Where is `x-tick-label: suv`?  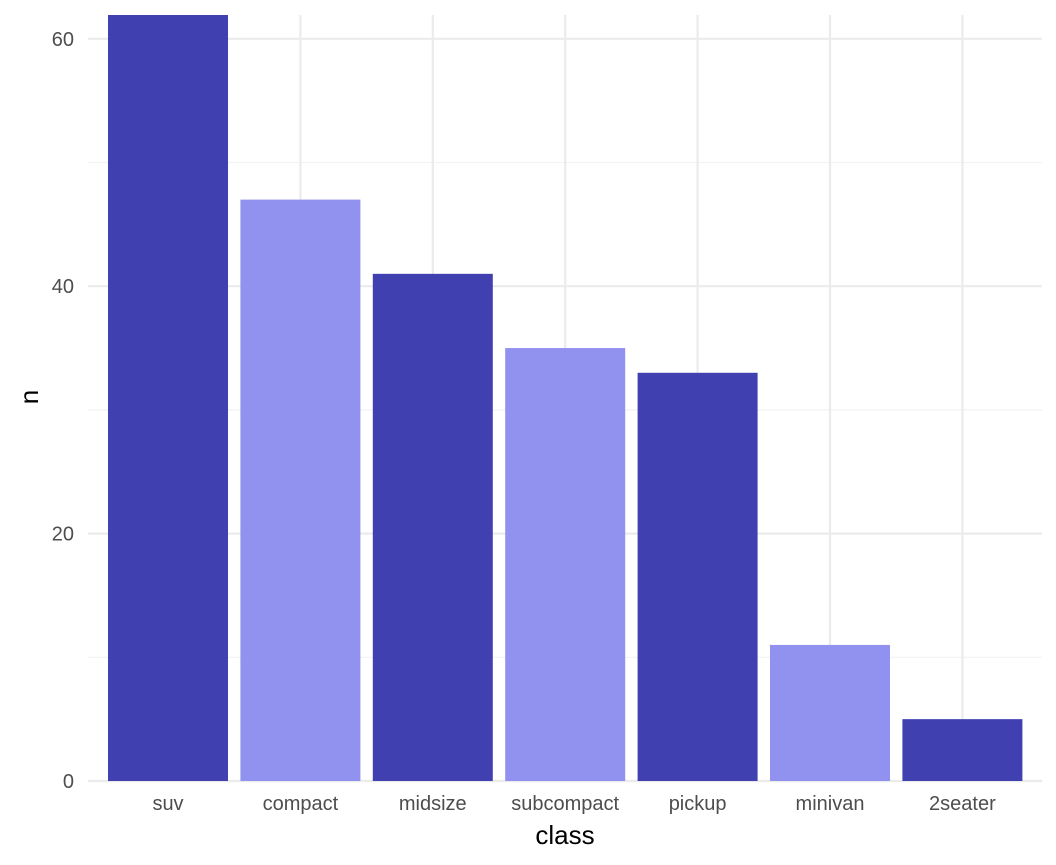
x-tick-label: suv is located at coordinates (167, 804).